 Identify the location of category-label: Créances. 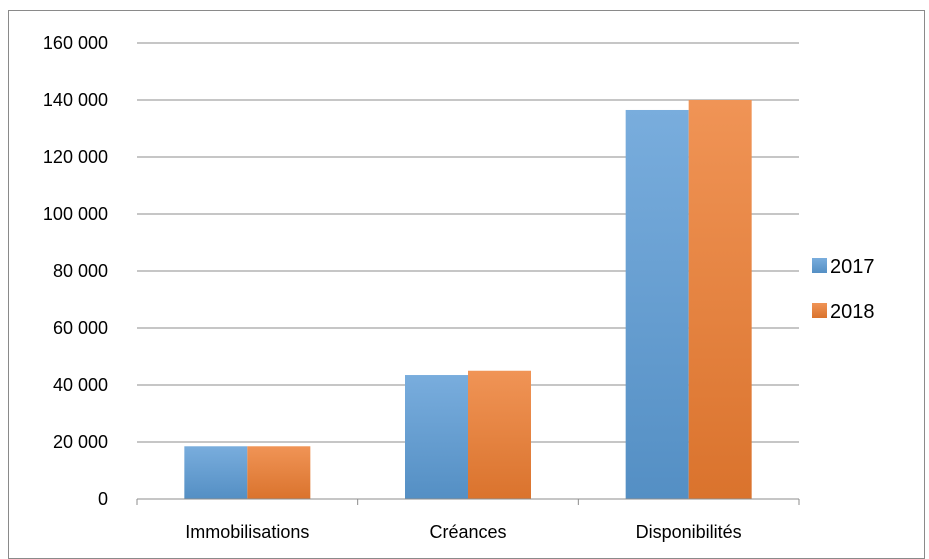
(467, 532).